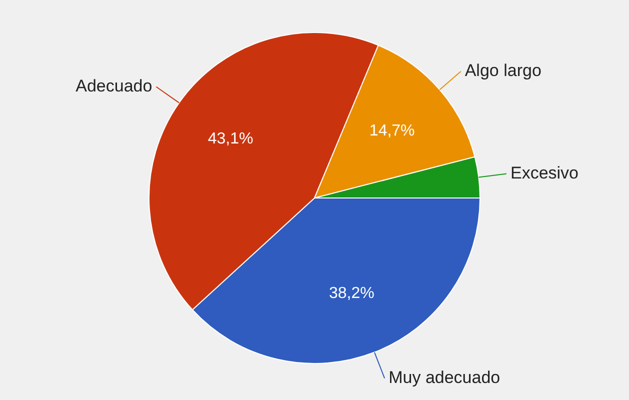  What do you see at coordinates (351, 293) in the screenshot?
I see `data-label: 38,2%` at bounding box center [351, 293].